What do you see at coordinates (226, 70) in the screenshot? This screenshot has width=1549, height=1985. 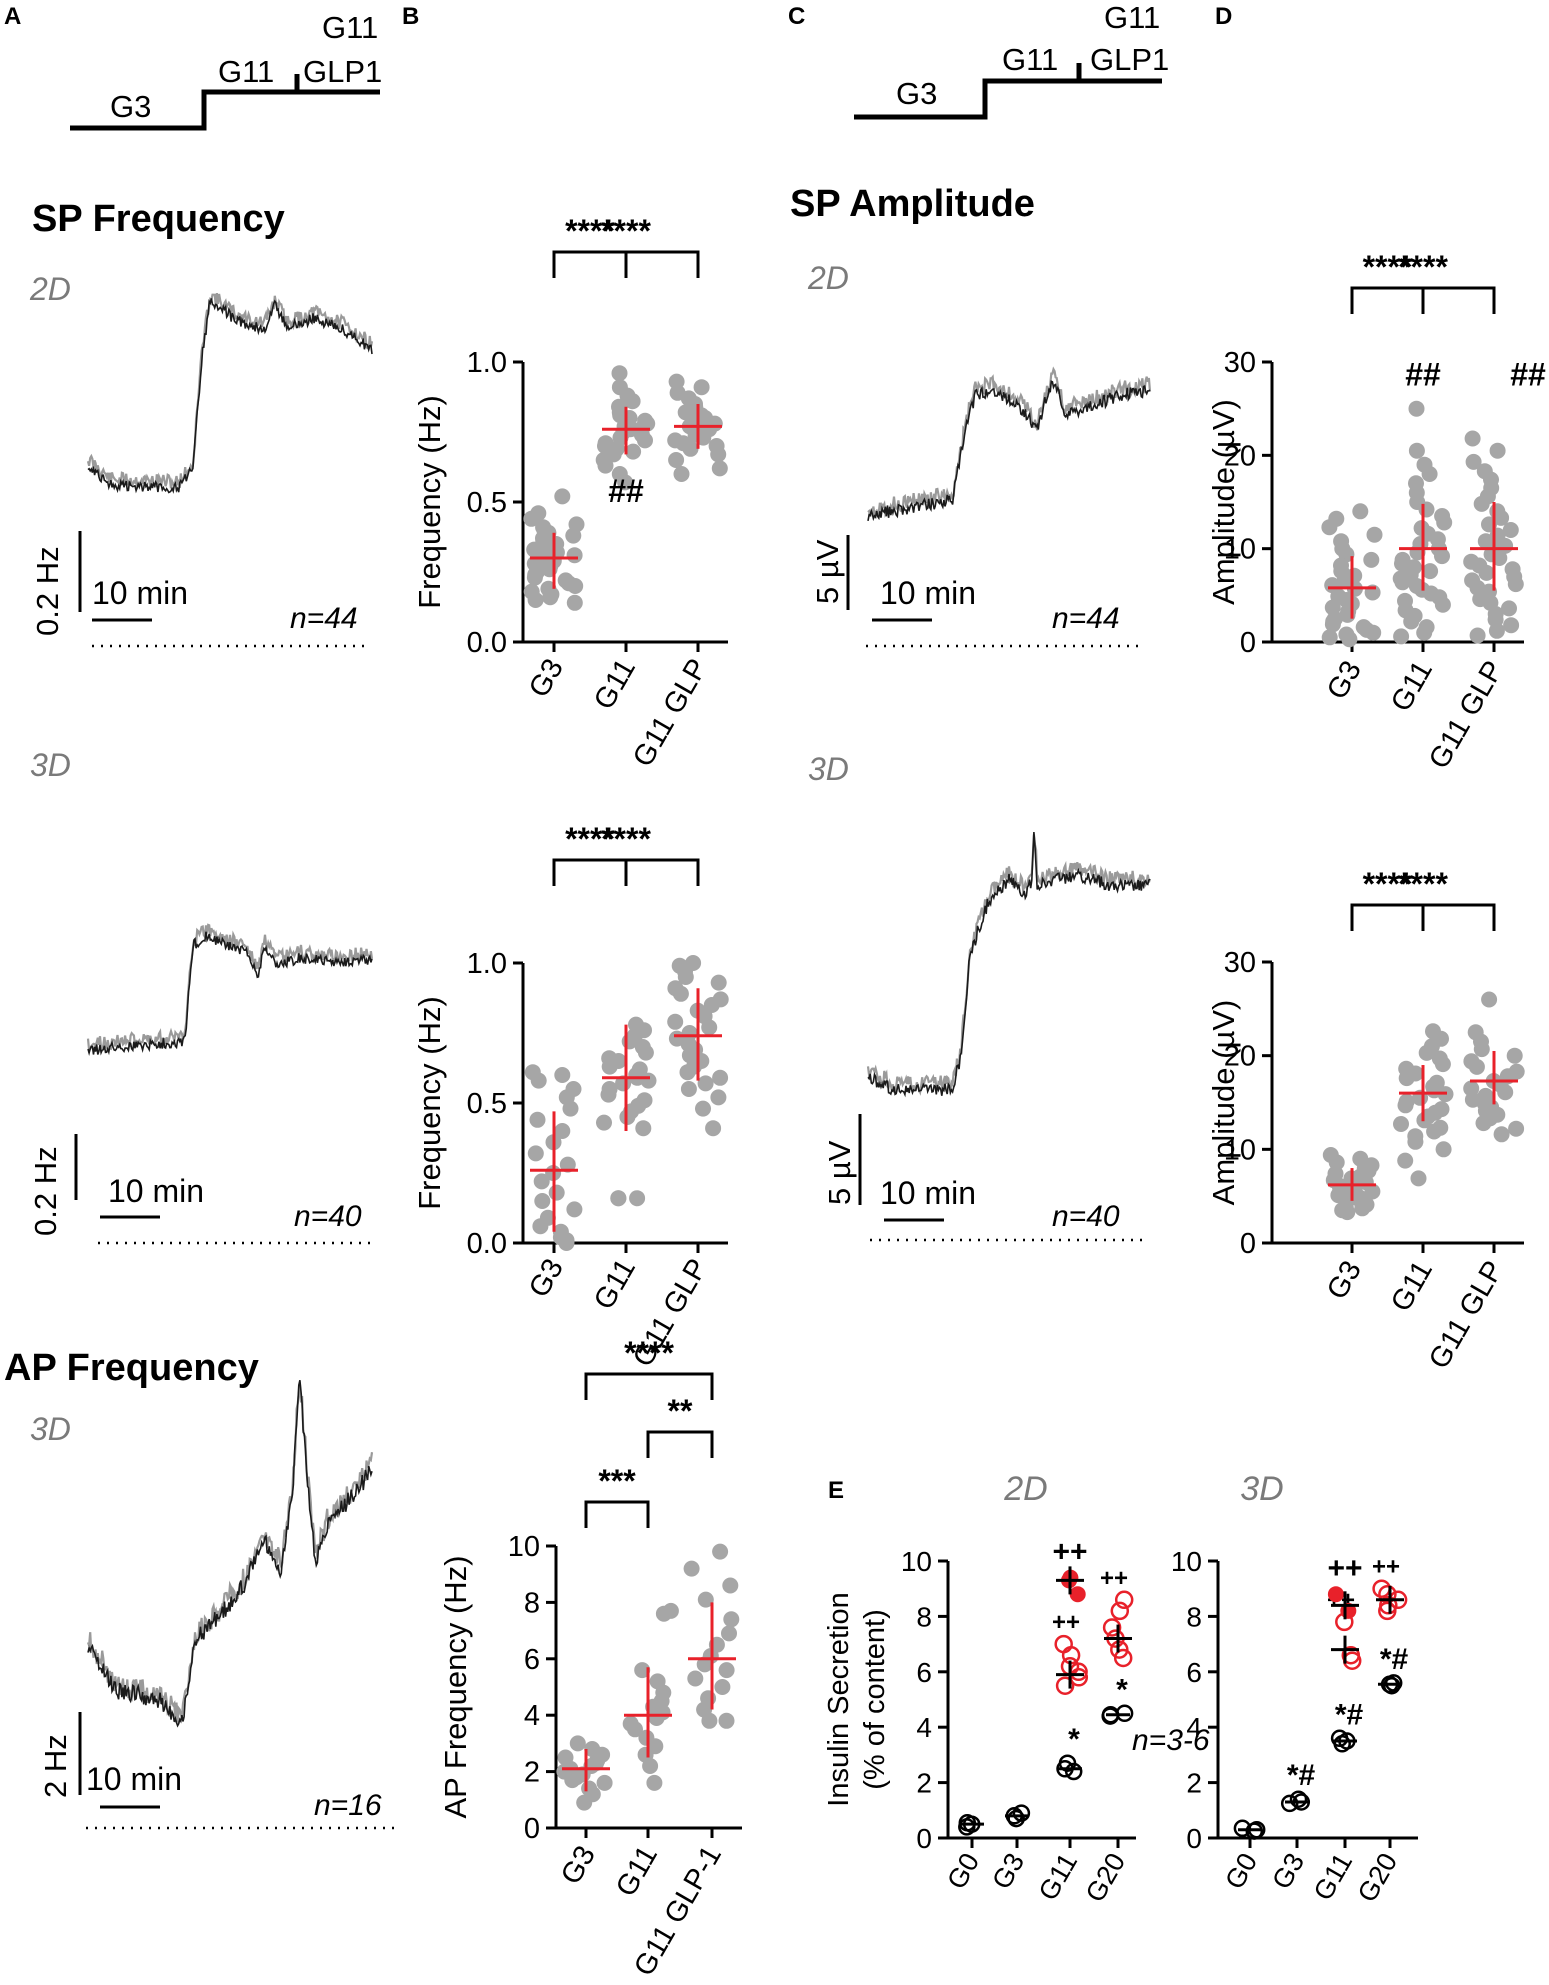 I see `protocol-diagram-left: G3 G11 G11 GLP1` at bounding box center [226, 70].